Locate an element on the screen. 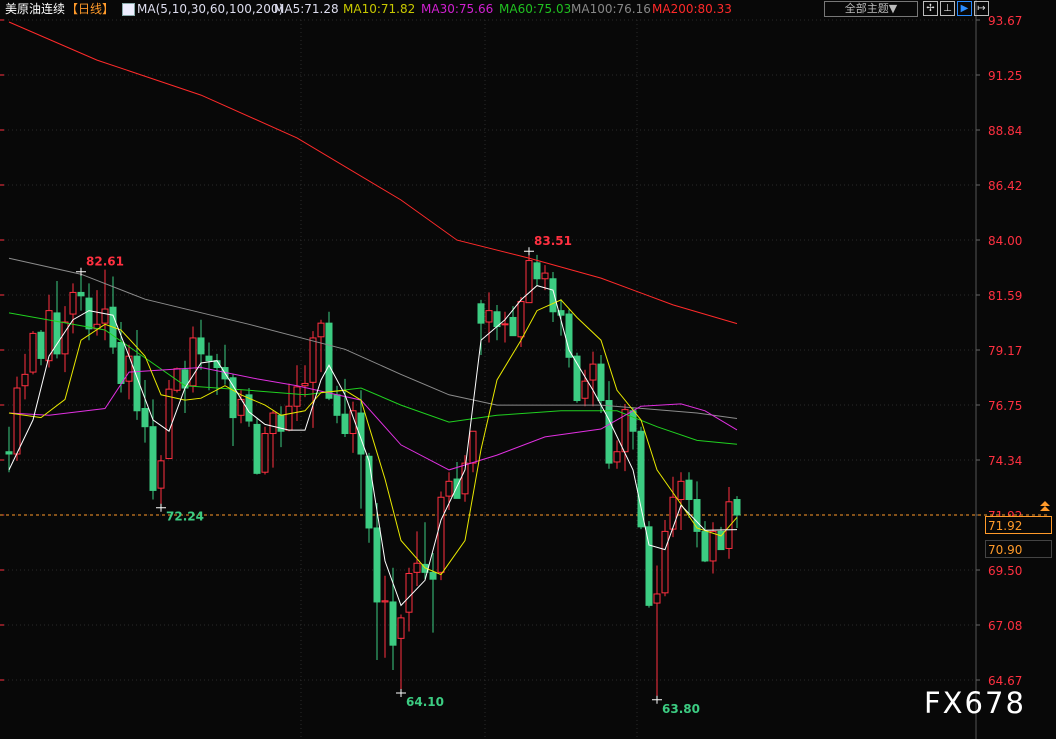 Image resolution: width=1056 pixels, height=739 pixels. y-tick-label: 76.75 is located at coordinates (1005, 406).